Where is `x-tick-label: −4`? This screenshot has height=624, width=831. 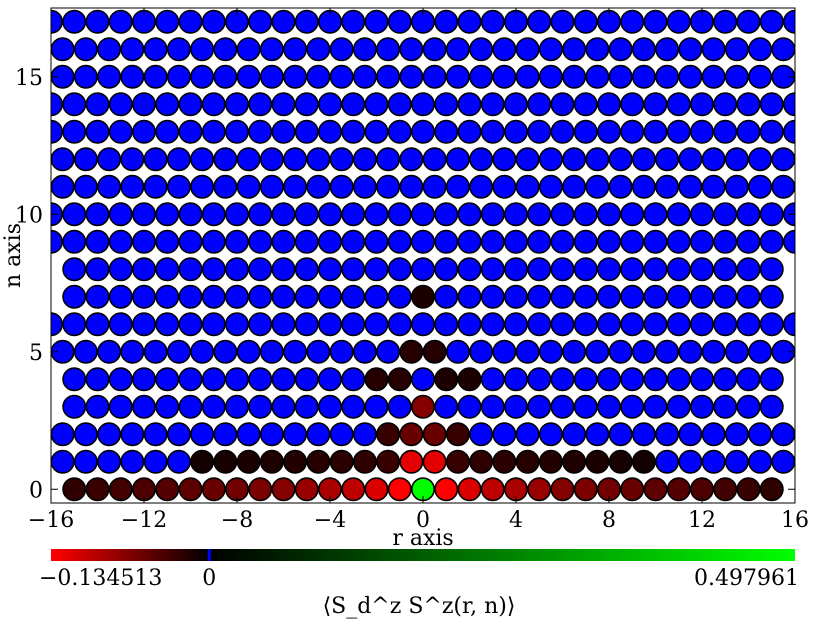
x-tick-label: −4 is located at coordinates (330, 520).